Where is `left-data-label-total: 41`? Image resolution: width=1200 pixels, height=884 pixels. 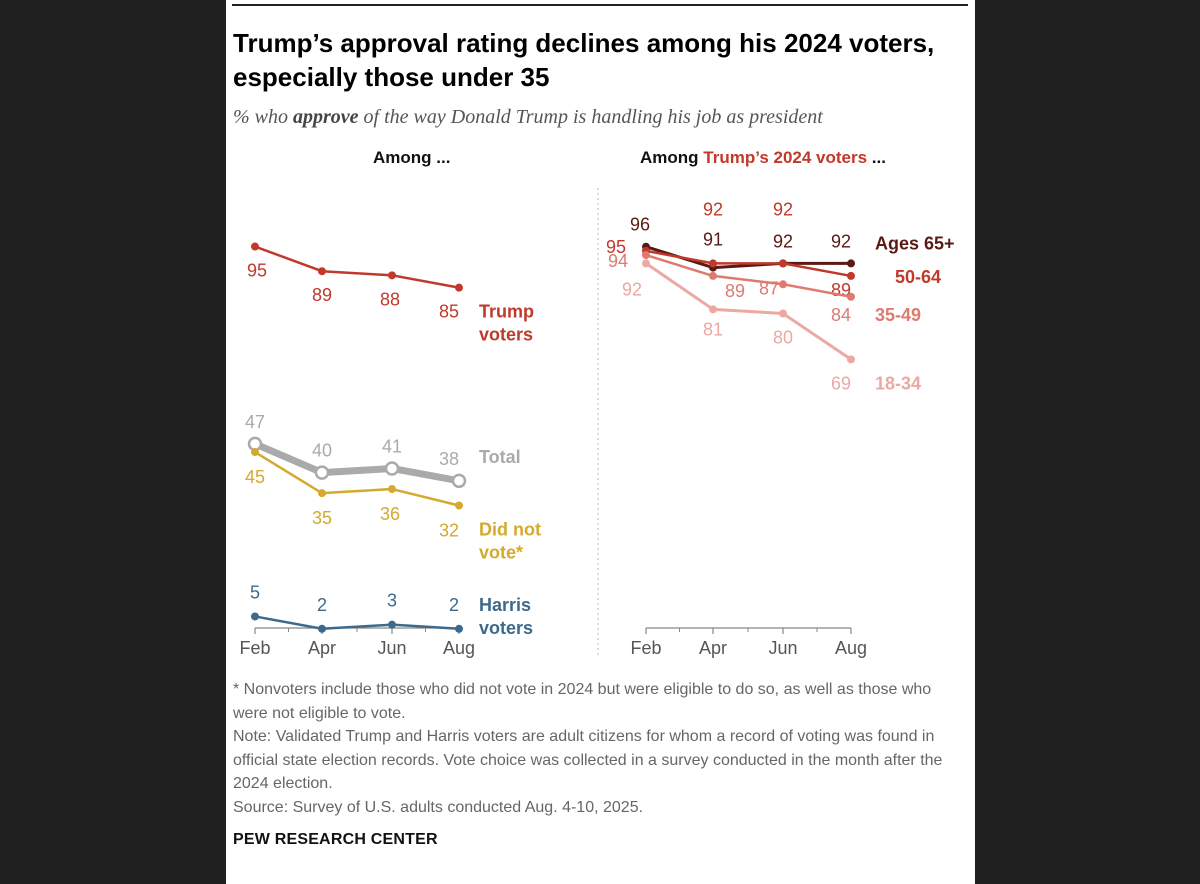
left-data-label-total: 41 is located at coordinates (392, 446).